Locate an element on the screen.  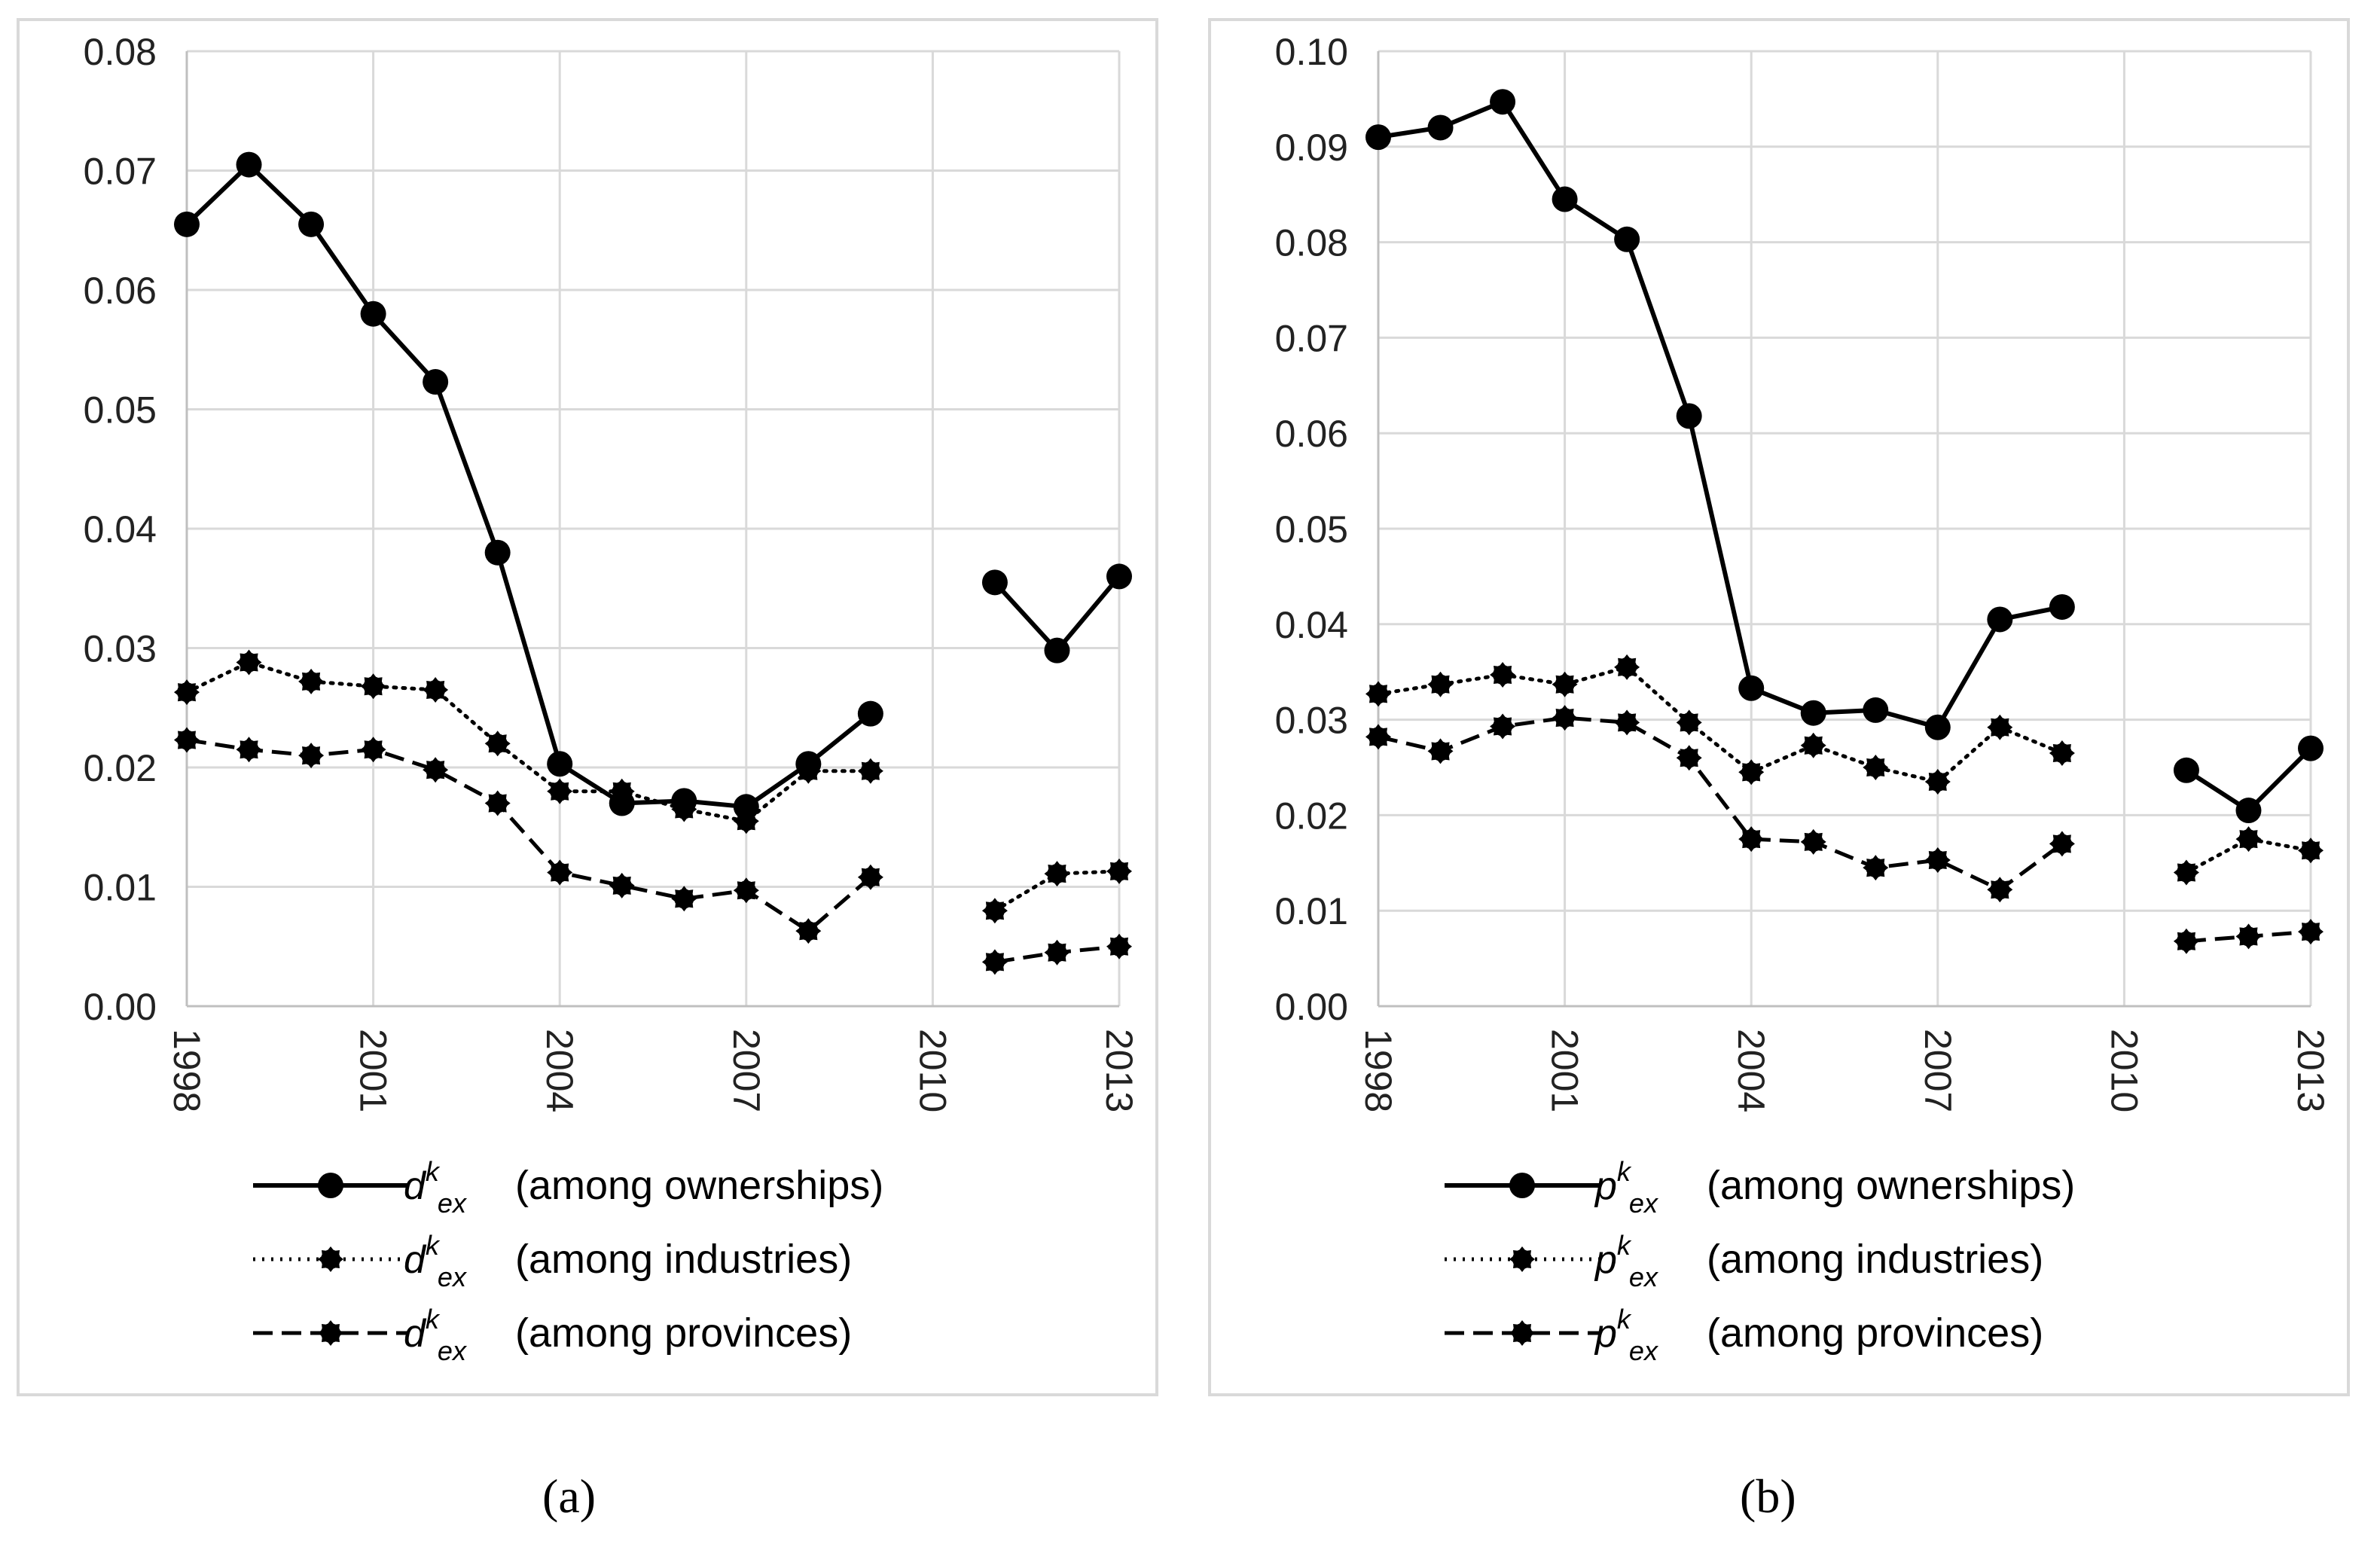
y-tick-label: 0.09 is located at coordinates (1311, 148).